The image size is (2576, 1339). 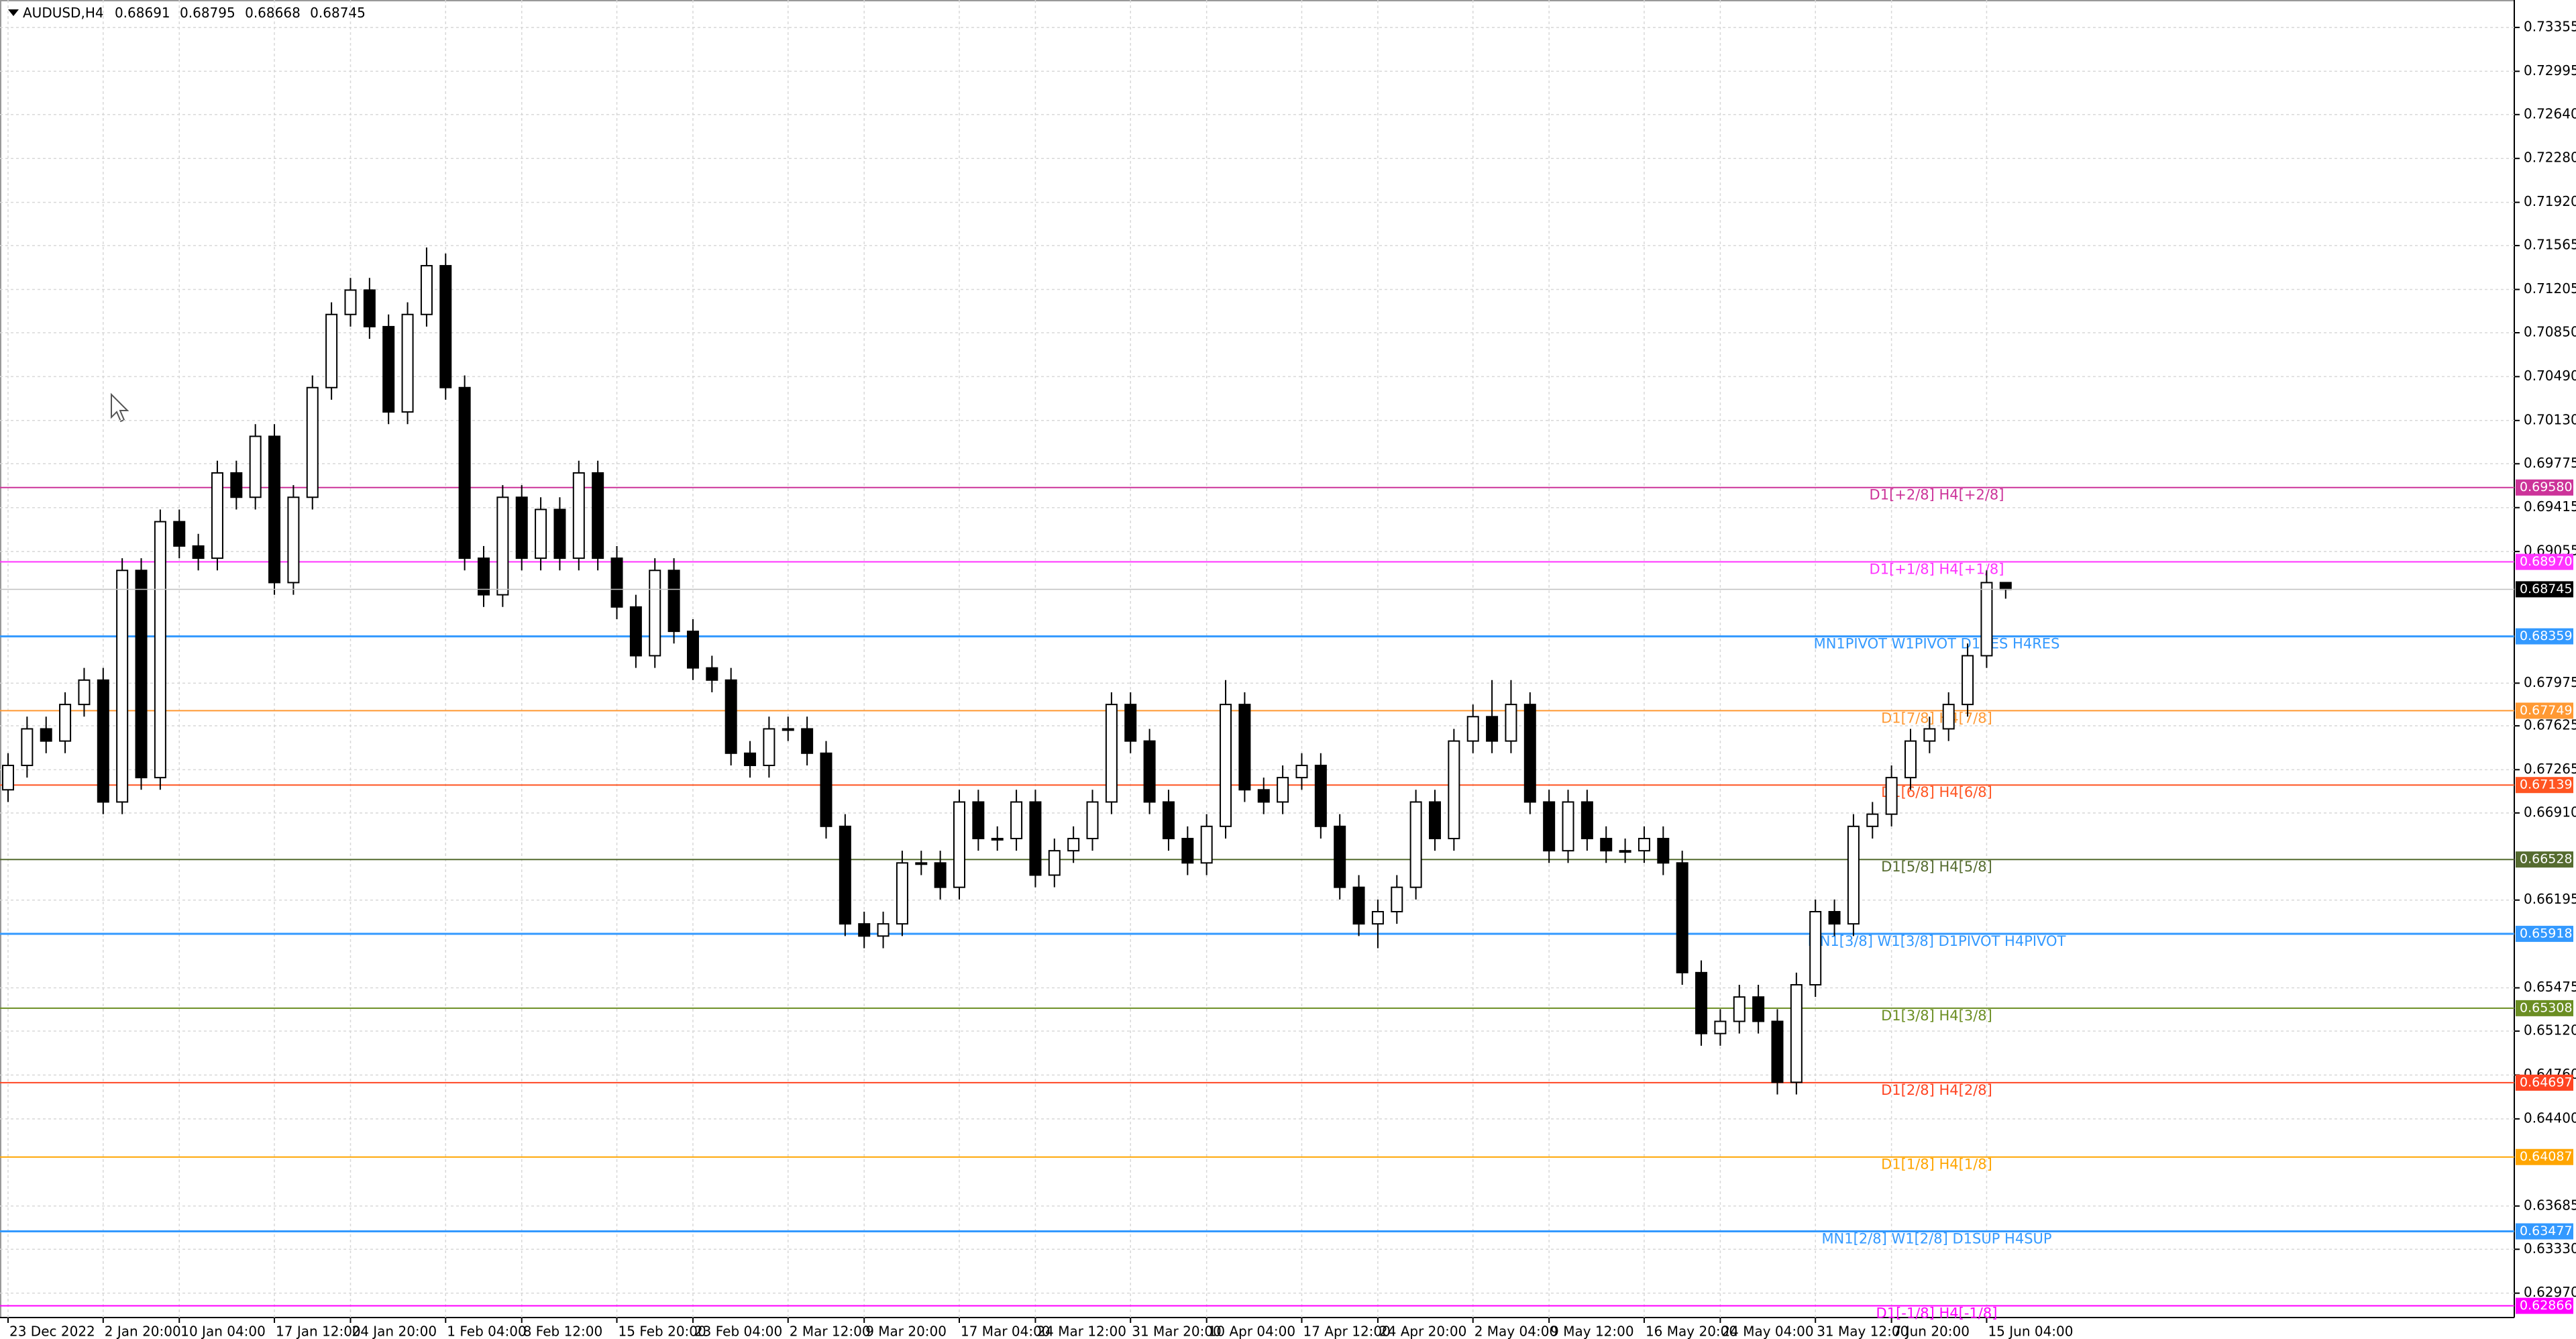 What do you see at coordinates (2550, 70) in the screenshot?
I see `y-tick-label: 0.72995` at bounding box center [2550, 70].